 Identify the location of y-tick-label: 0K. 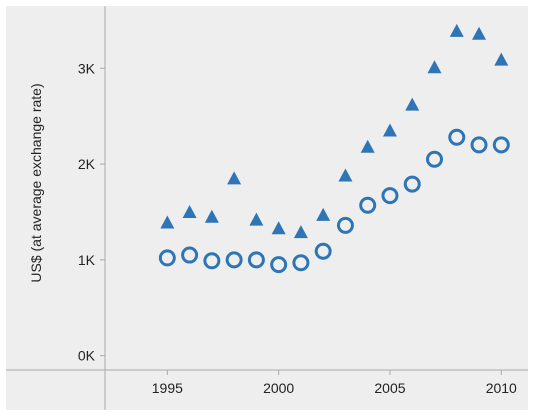
(87, 356).